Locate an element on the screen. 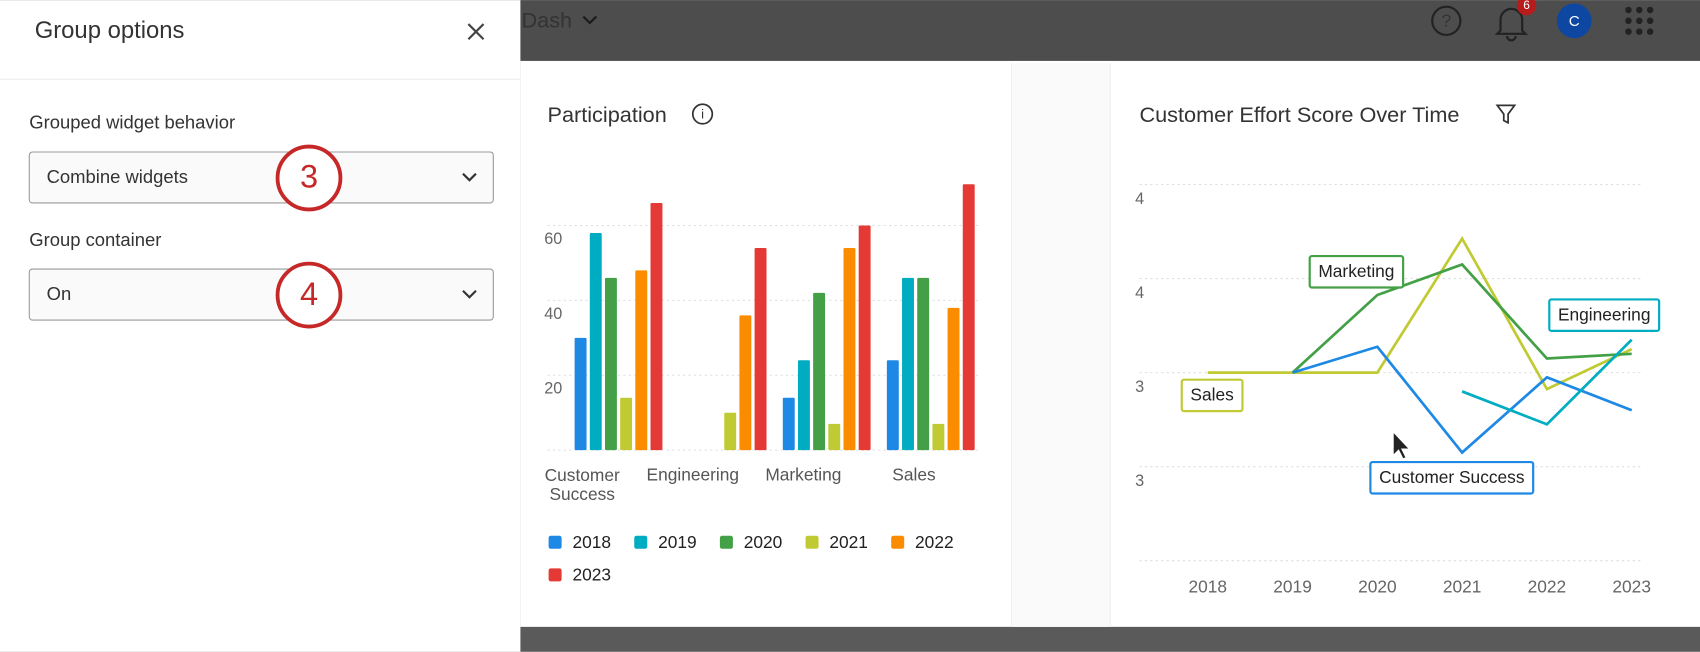 Image resolution: width=1700 pixels, height=652 pixels. x-tick-label: Marketing is located at coordinates (803, 475).